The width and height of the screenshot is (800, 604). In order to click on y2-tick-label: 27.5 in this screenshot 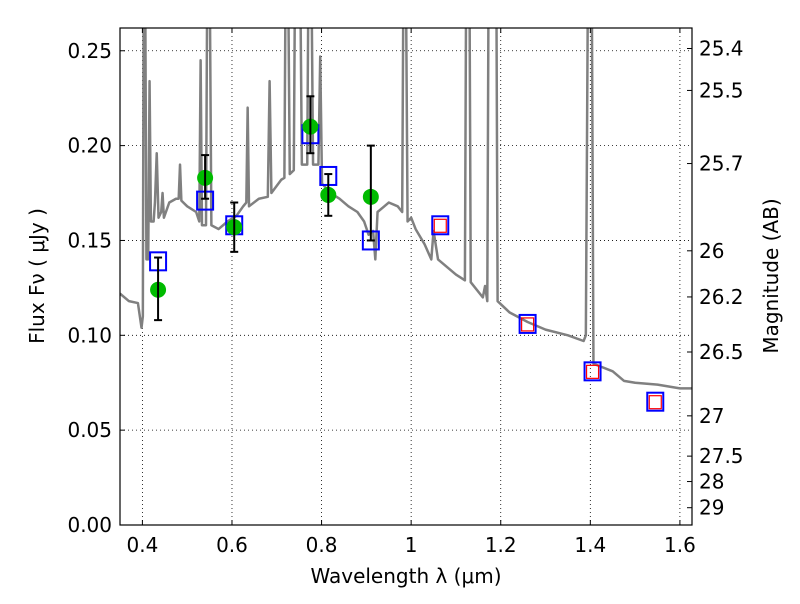, I will do `click(721, 456)`.